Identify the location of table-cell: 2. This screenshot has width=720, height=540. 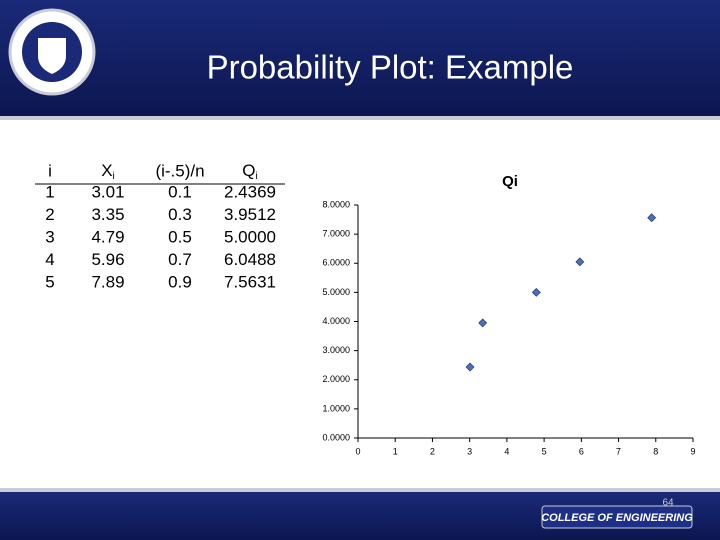
(49, 214).